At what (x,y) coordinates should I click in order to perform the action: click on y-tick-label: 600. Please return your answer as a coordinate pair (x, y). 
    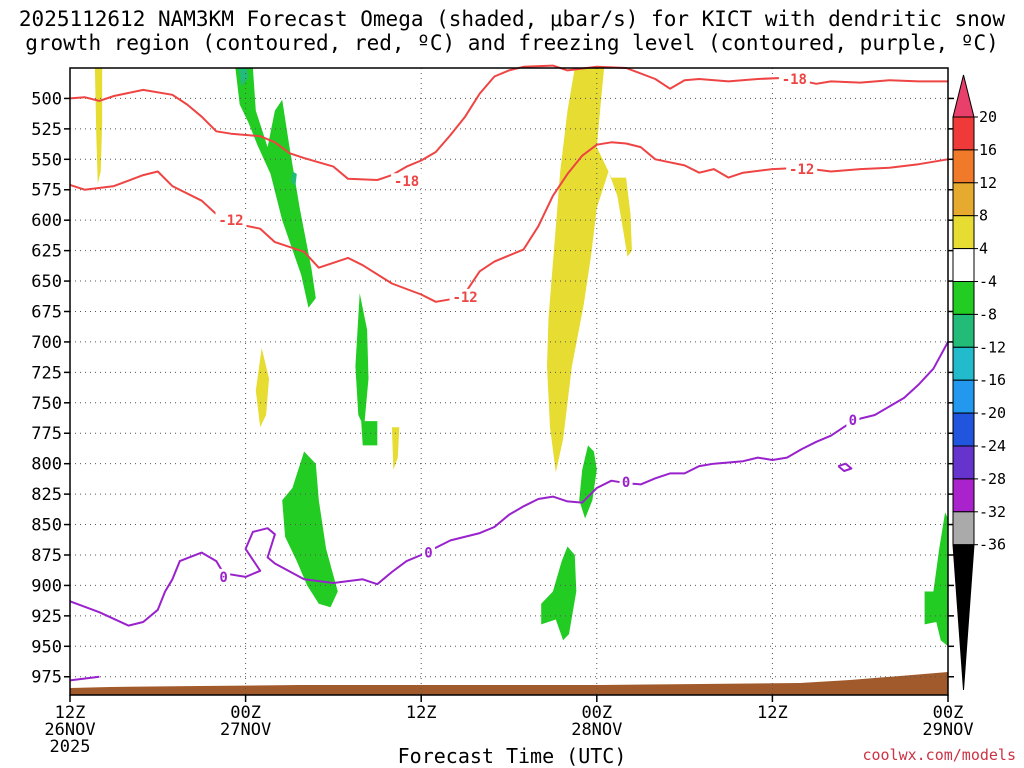
    Looking at the image, I should click on (46, 221).